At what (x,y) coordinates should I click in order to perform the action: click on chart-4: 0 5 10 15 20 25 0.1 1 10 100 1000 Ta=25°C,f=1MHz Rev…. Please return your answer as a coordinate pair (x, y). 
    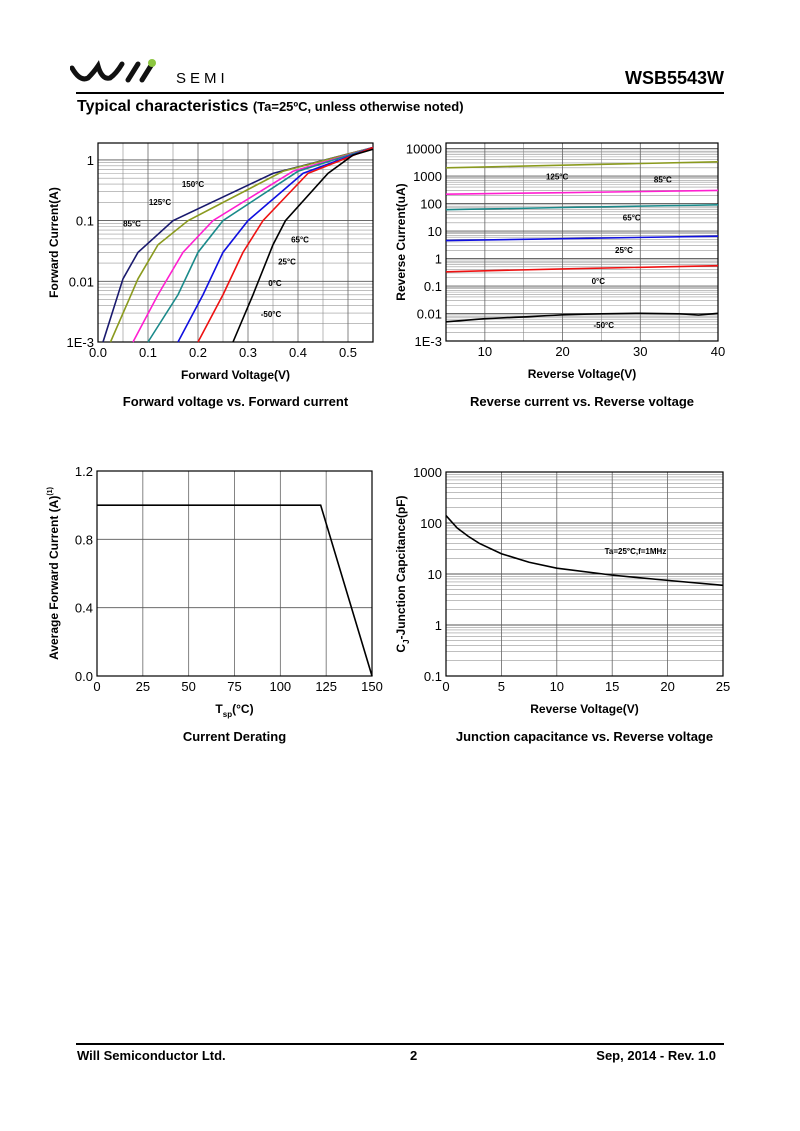
    Looking at the image, I should click on (562, 604).